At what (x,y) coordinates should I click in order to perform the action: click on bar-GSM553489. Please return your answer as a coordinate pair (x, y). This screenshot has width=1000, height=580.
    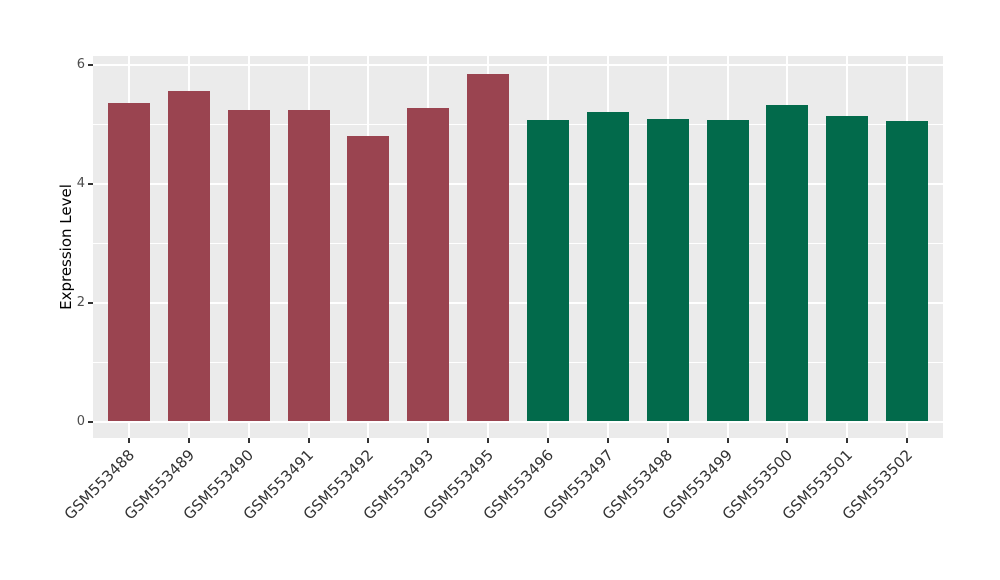
    Looking at the image, I should click on (188, 256).